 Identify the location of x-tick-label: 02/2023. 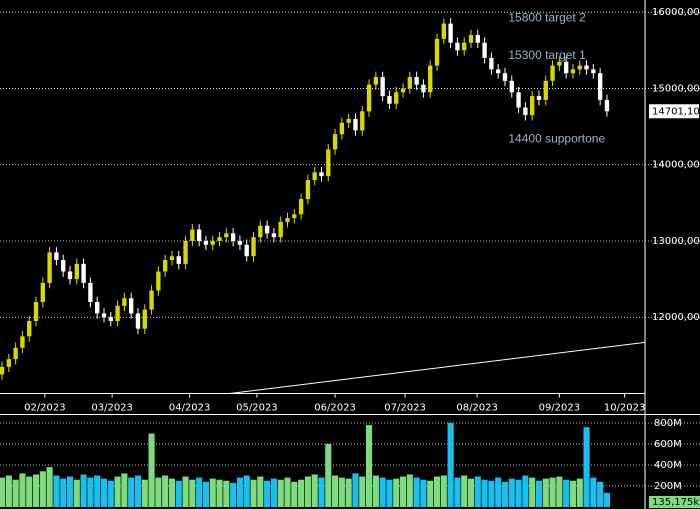
(45, 408).